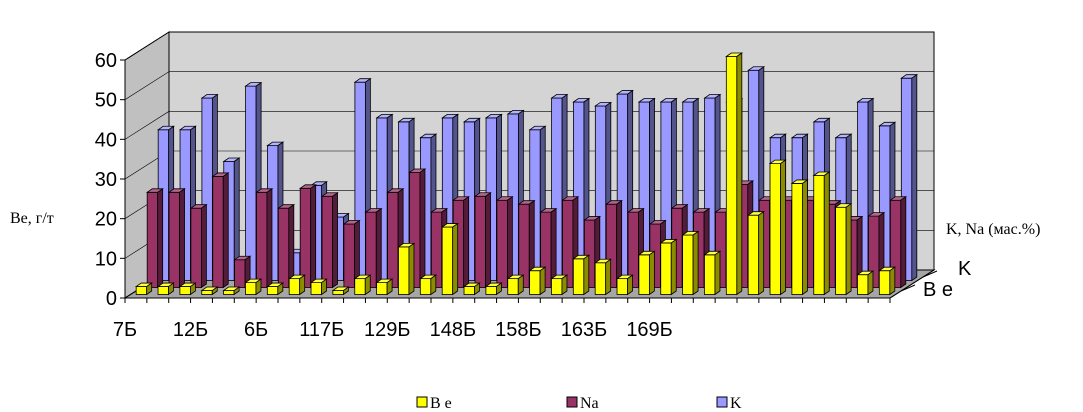  Describe the element at coordinates (908, 288) in the screenshot. I see `depth-tick` at that location.